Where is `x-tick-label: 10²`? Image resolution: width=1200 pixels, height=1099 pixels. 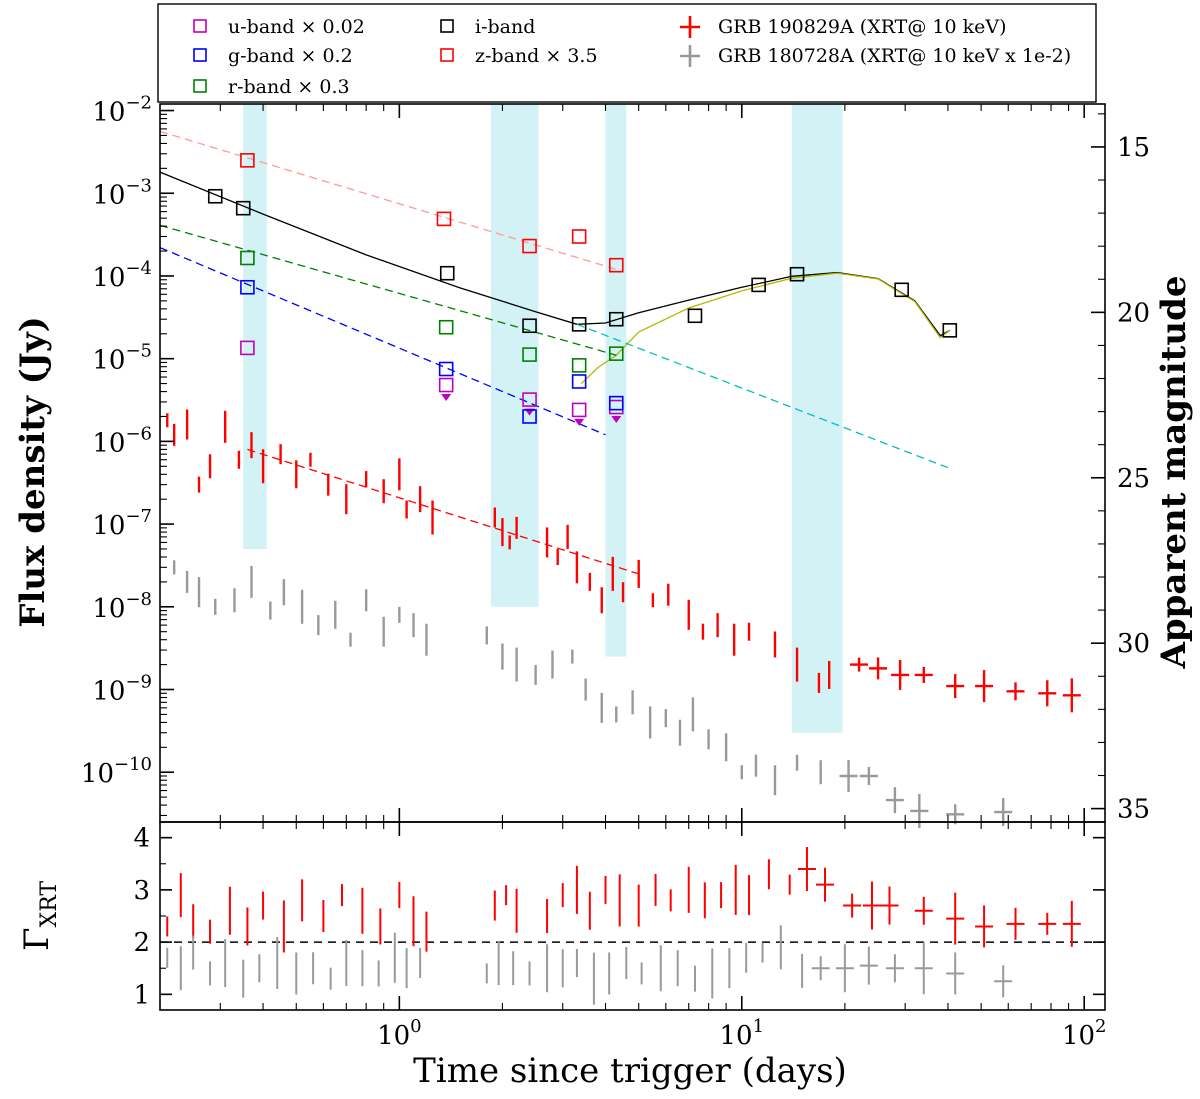
x-tick-label: 10² is located at coordinates (1084, 1033).